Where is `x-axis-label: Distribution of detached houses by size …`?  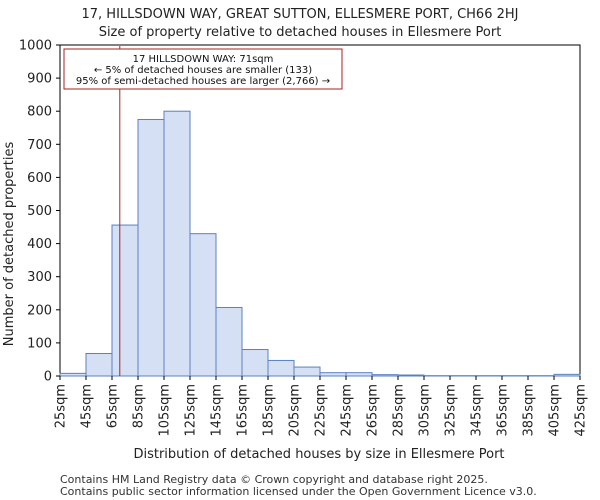
x-axis-label: Distribution of detached houses by size … is located at coordinates (318, 454).